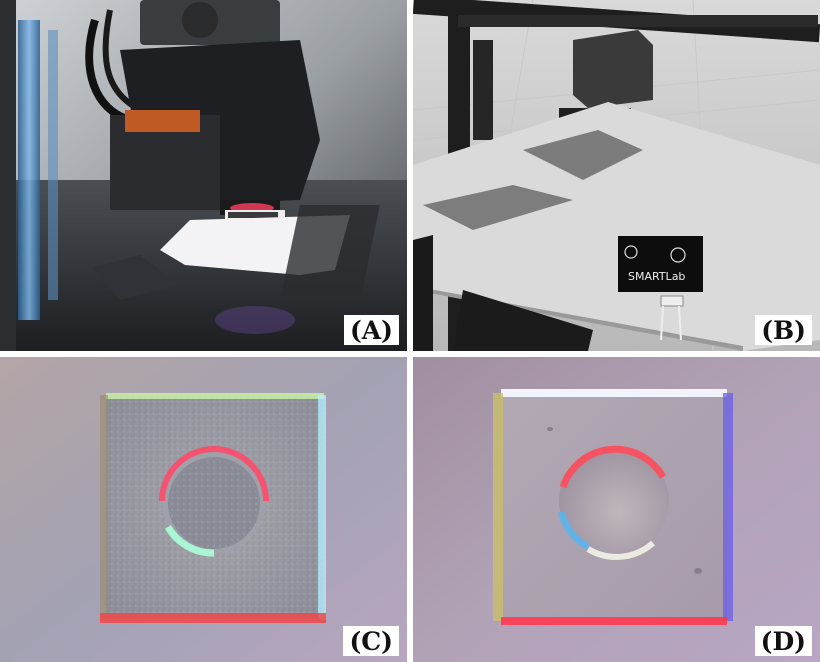  What do you see at coordinates (371, 640) in the screenshot?
I see `panel-c-label: (C)` at bounding box center [371, 640].